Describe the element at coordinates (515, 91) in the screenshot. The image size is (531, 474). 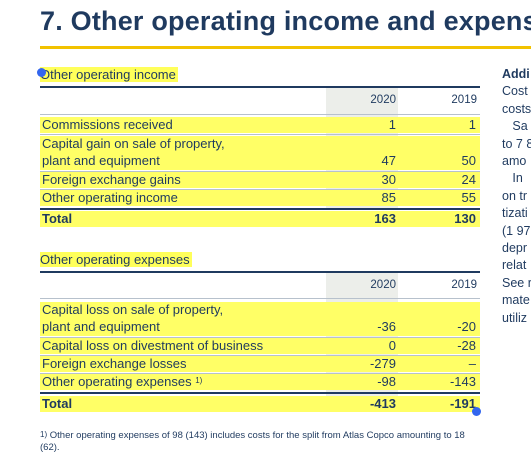
I see `right-column-line: Cost` at that location.